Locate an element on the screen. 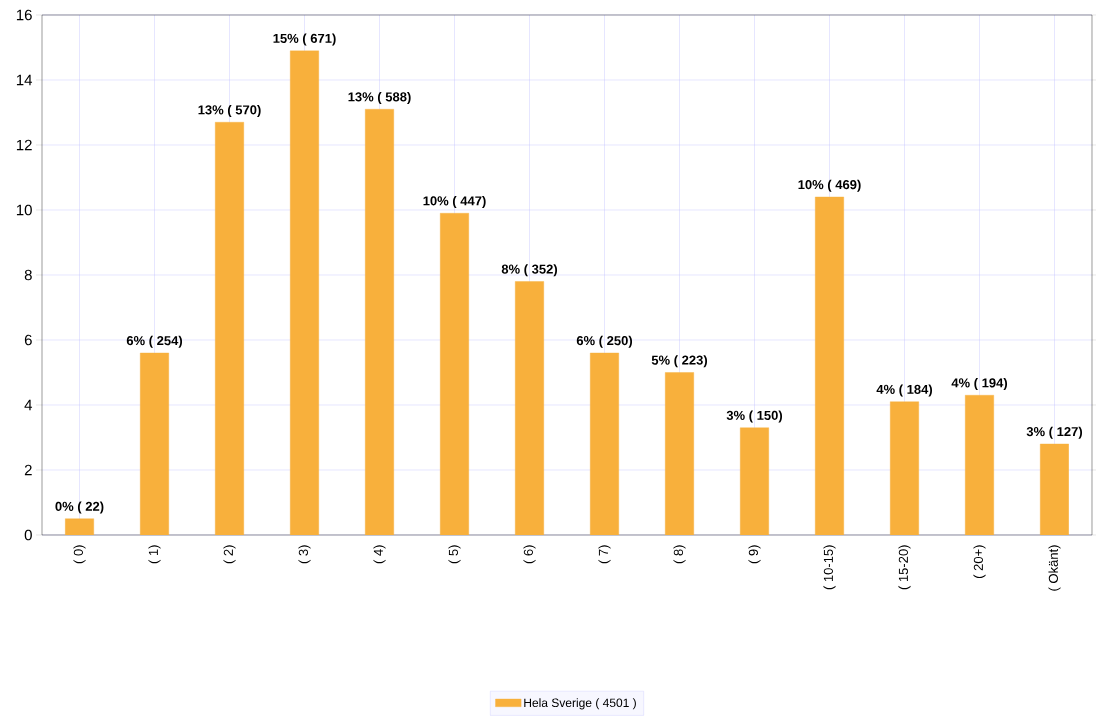 The height and width of the screenshot is (720, 1096). data-label: 6% ( 254) is located at coordinates (154, 341).